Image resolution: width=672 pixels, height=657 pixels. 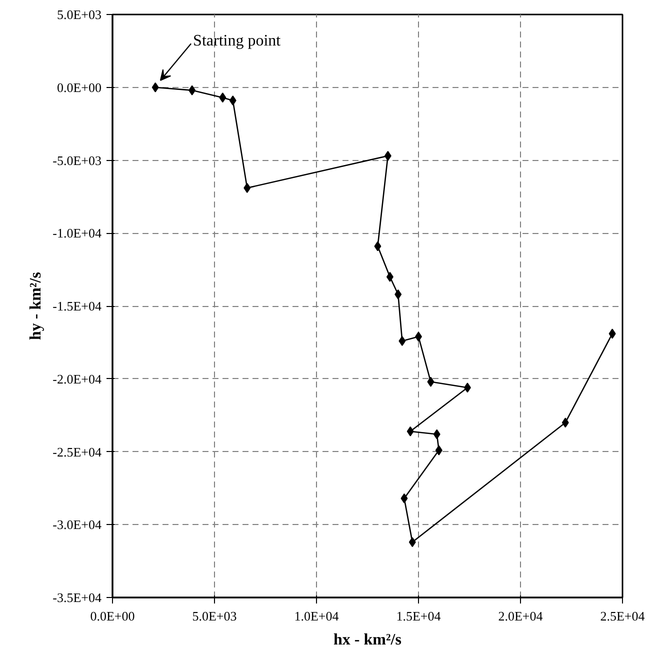 I want to click on y-tick-label: -1.5E+04, so click(x=77, y=306).